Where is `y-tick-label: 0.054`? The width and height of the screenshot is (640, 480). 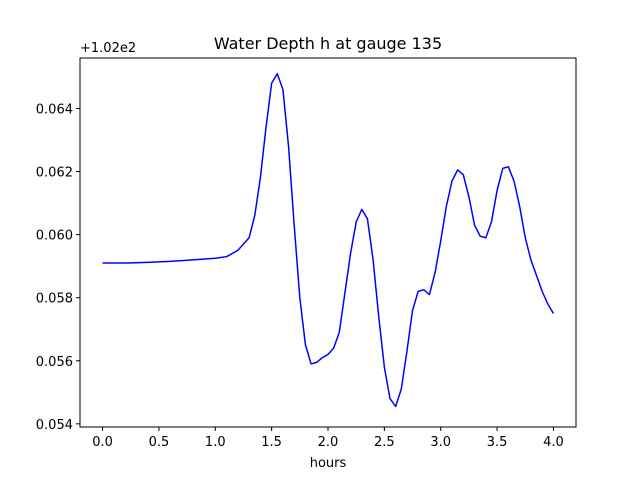
y-tick-label: 0.054 is located at coordinates (54, 425).